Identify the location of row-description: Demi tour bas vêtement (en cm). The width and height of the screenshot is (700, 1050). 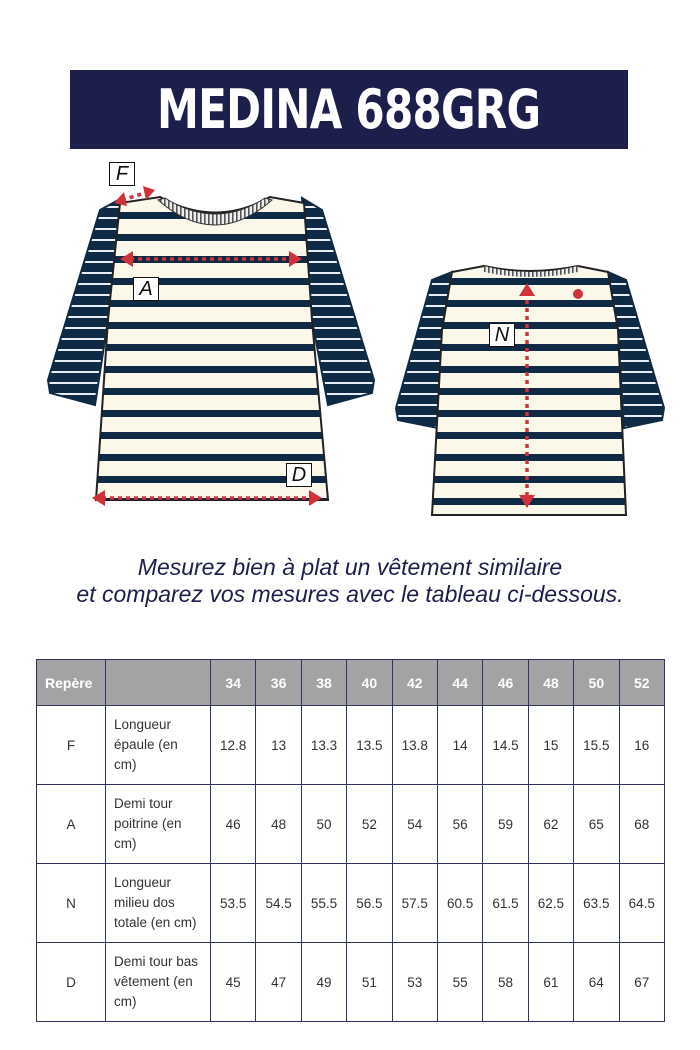
(158, 982).